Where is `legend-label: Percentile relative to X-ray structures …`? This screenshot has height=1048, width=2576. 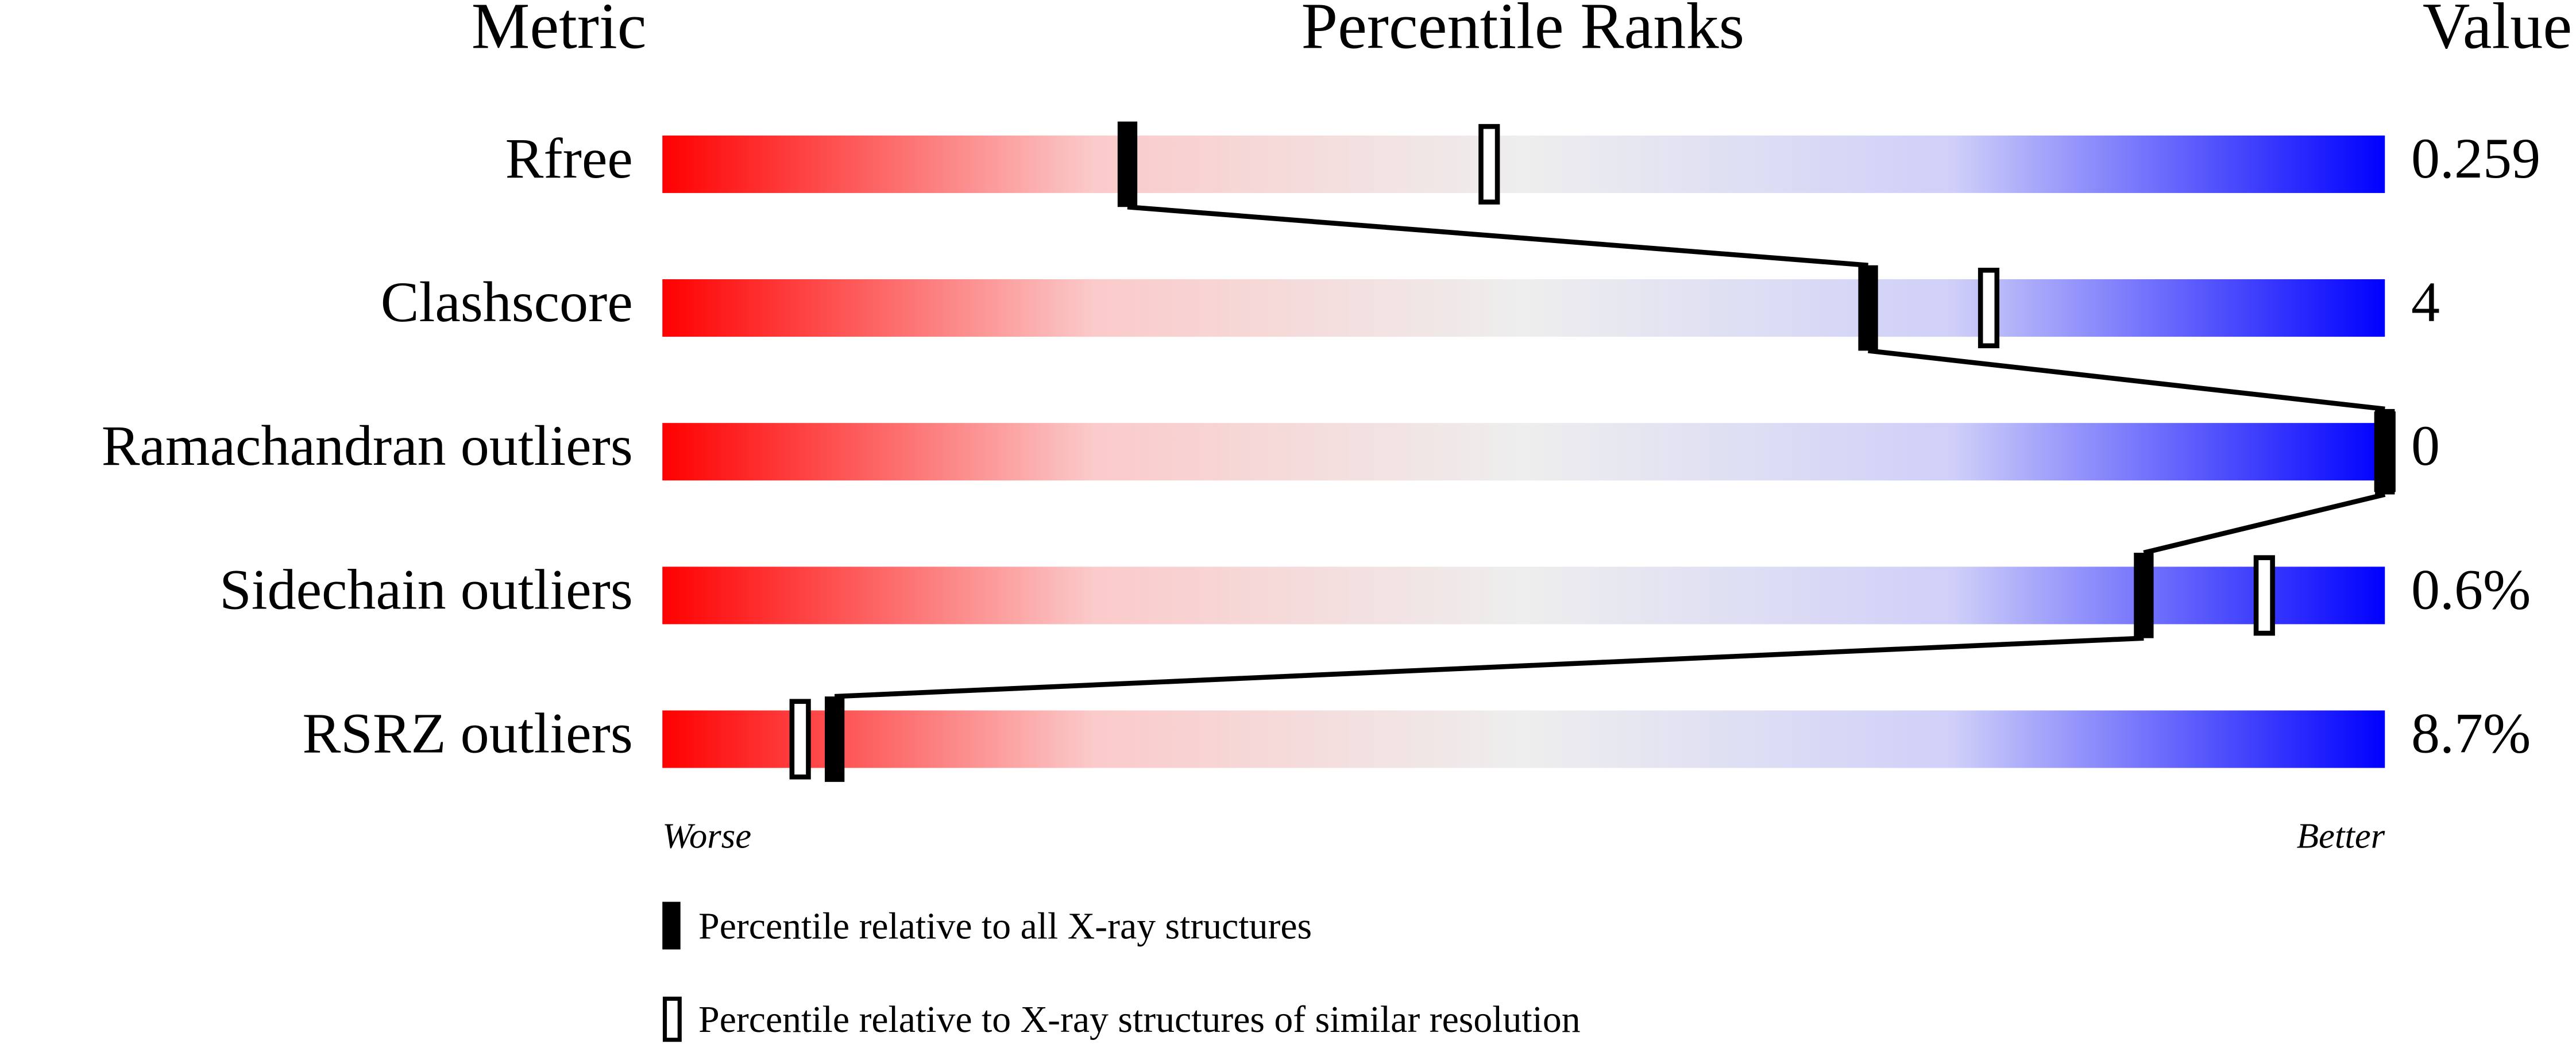 legend-label: Percentile relative to X-ray structures … is located at coordinates (1139, 1020).